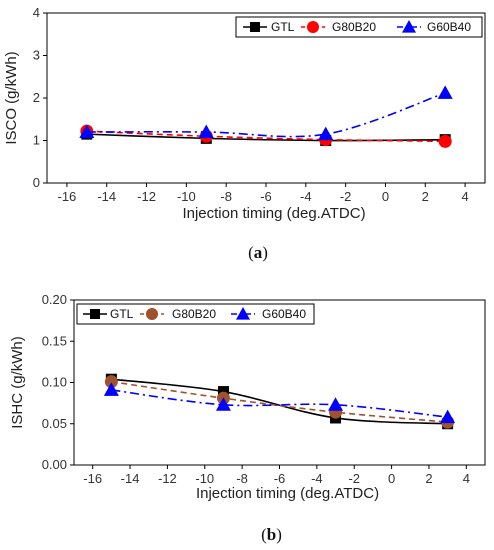 Image resolution: width=494 pixels, height=550 pixels. I want to click on y-tick-label: 2, so click(36, 97).